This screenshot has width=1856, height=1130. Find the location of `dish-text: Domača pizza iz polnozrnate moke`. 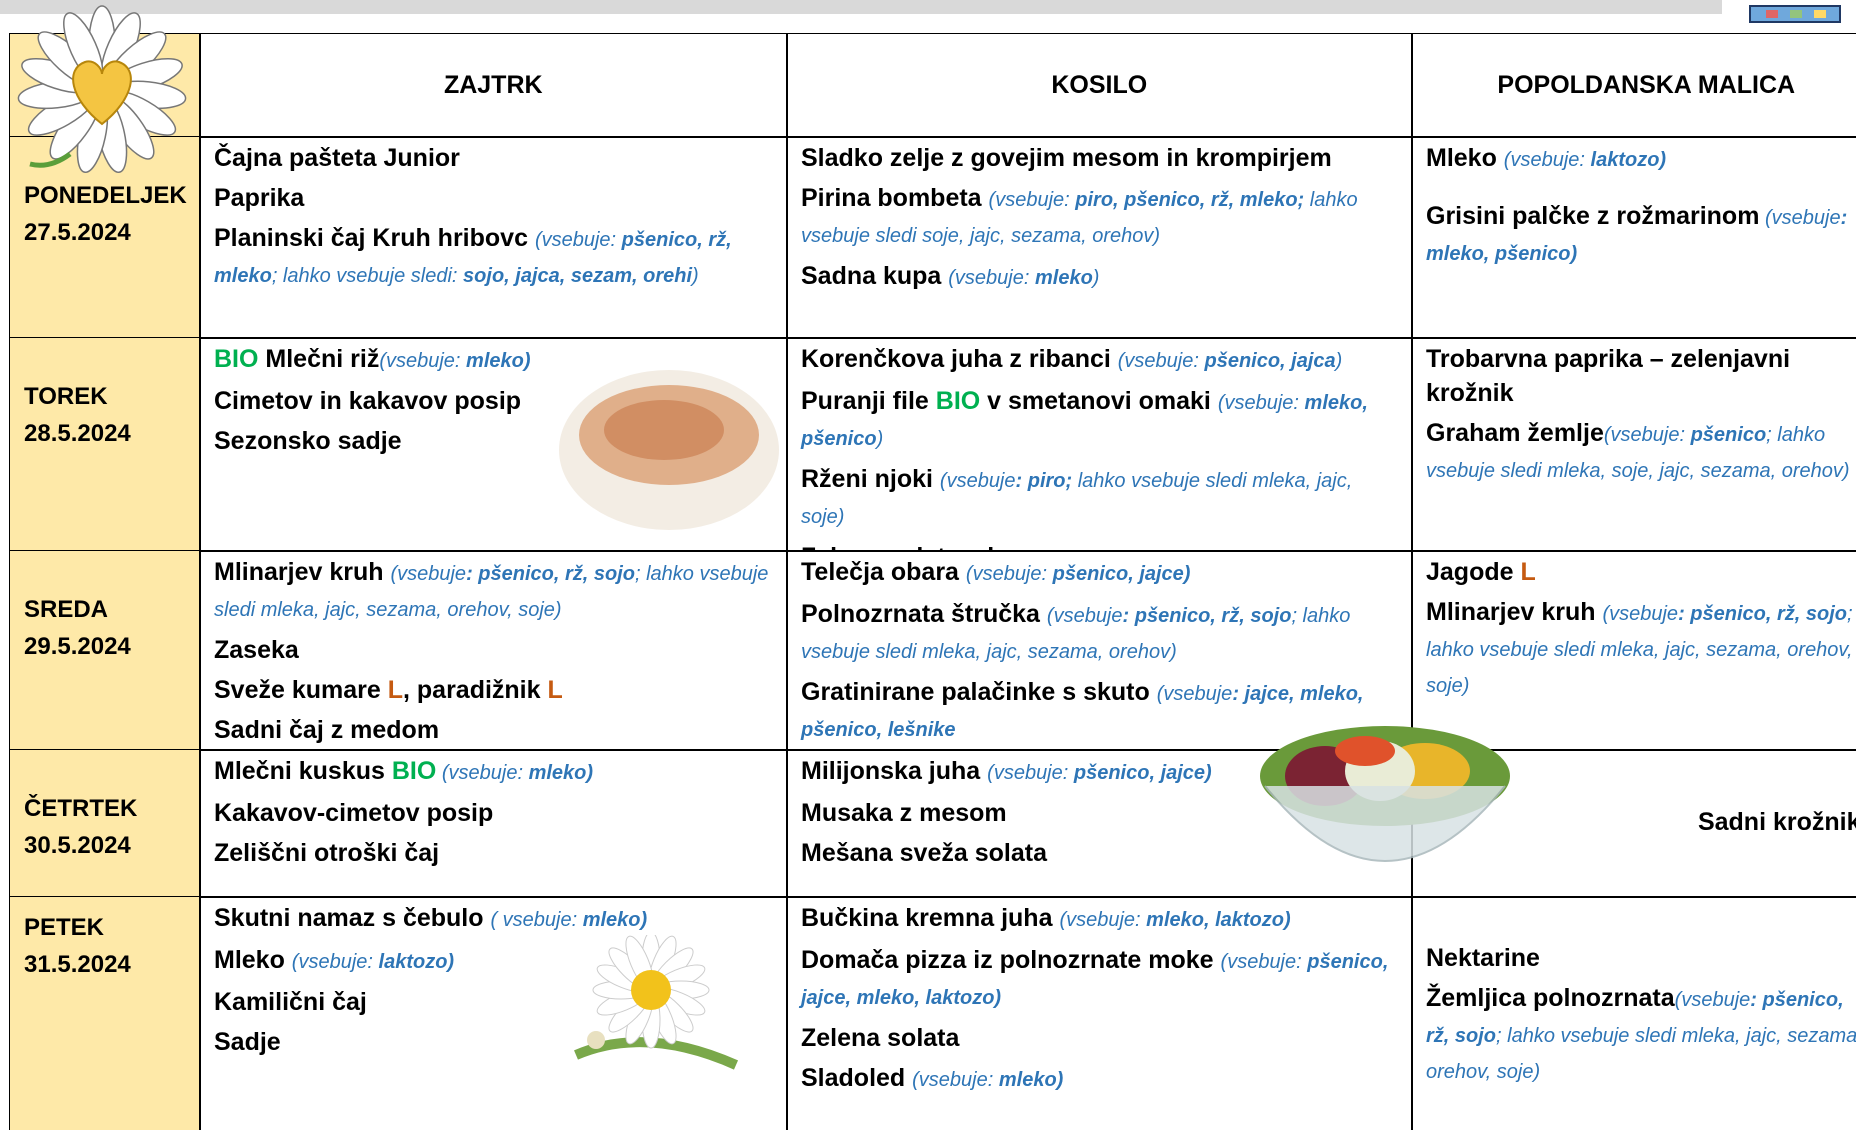

dish-text: Domača pizza iz polnozrnate moke is located at coordinates (1011, 960).